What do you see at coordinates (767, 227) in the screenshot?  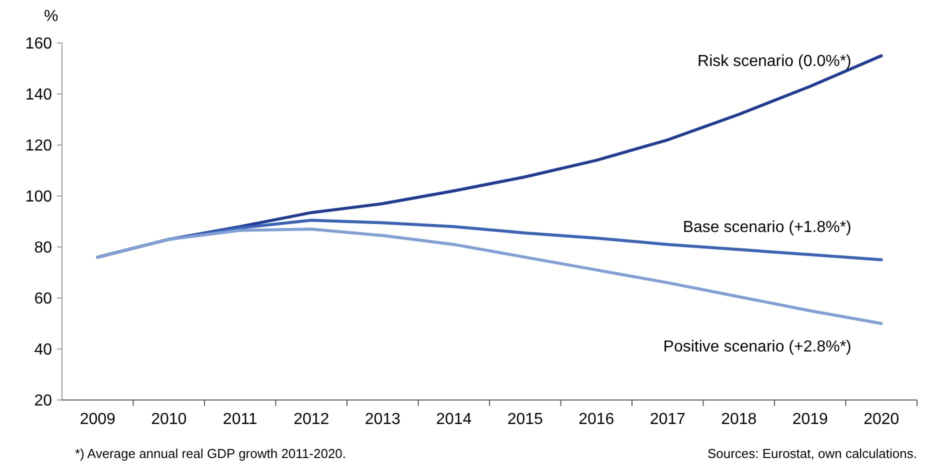 I see `series-label: Base scenario (+1.8%*)` at bounding box center [767, 227].